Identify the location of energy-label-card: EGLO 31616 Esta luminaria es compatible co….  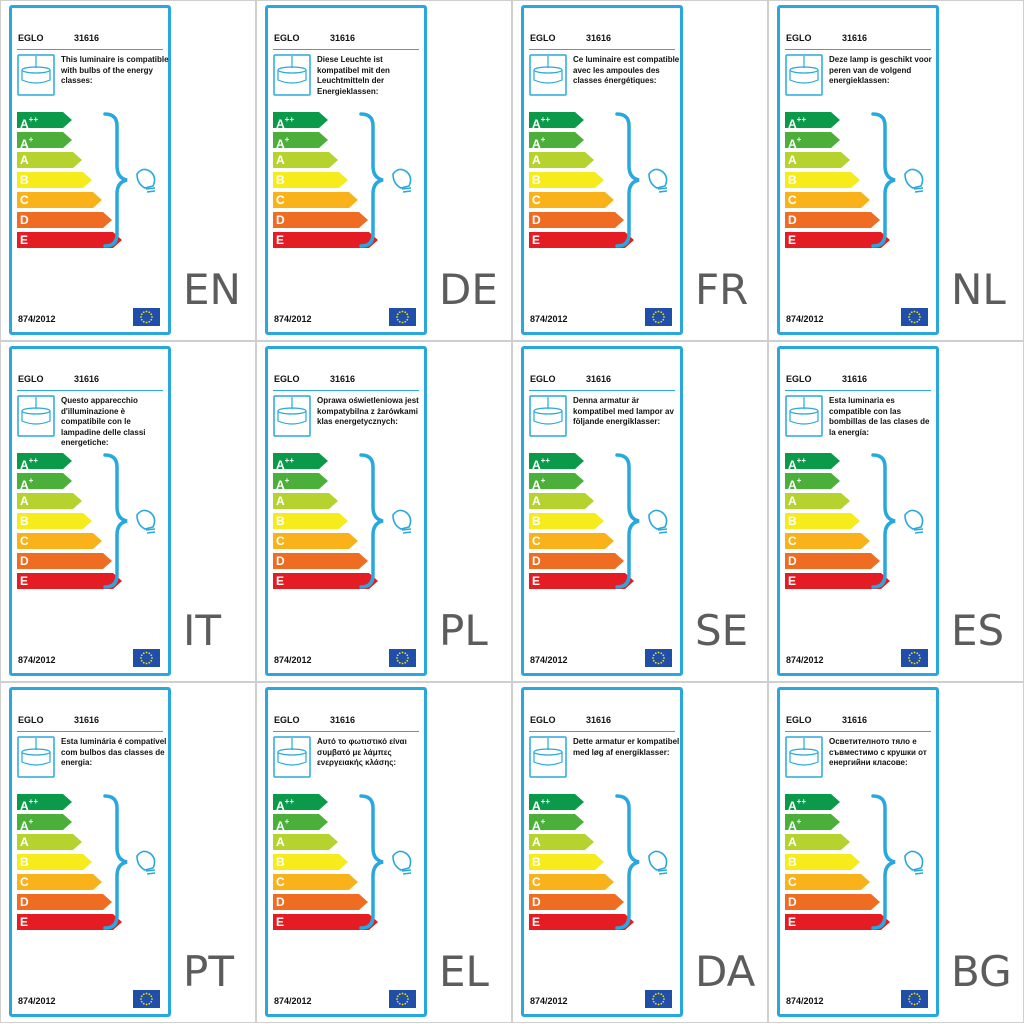
(858, 511).